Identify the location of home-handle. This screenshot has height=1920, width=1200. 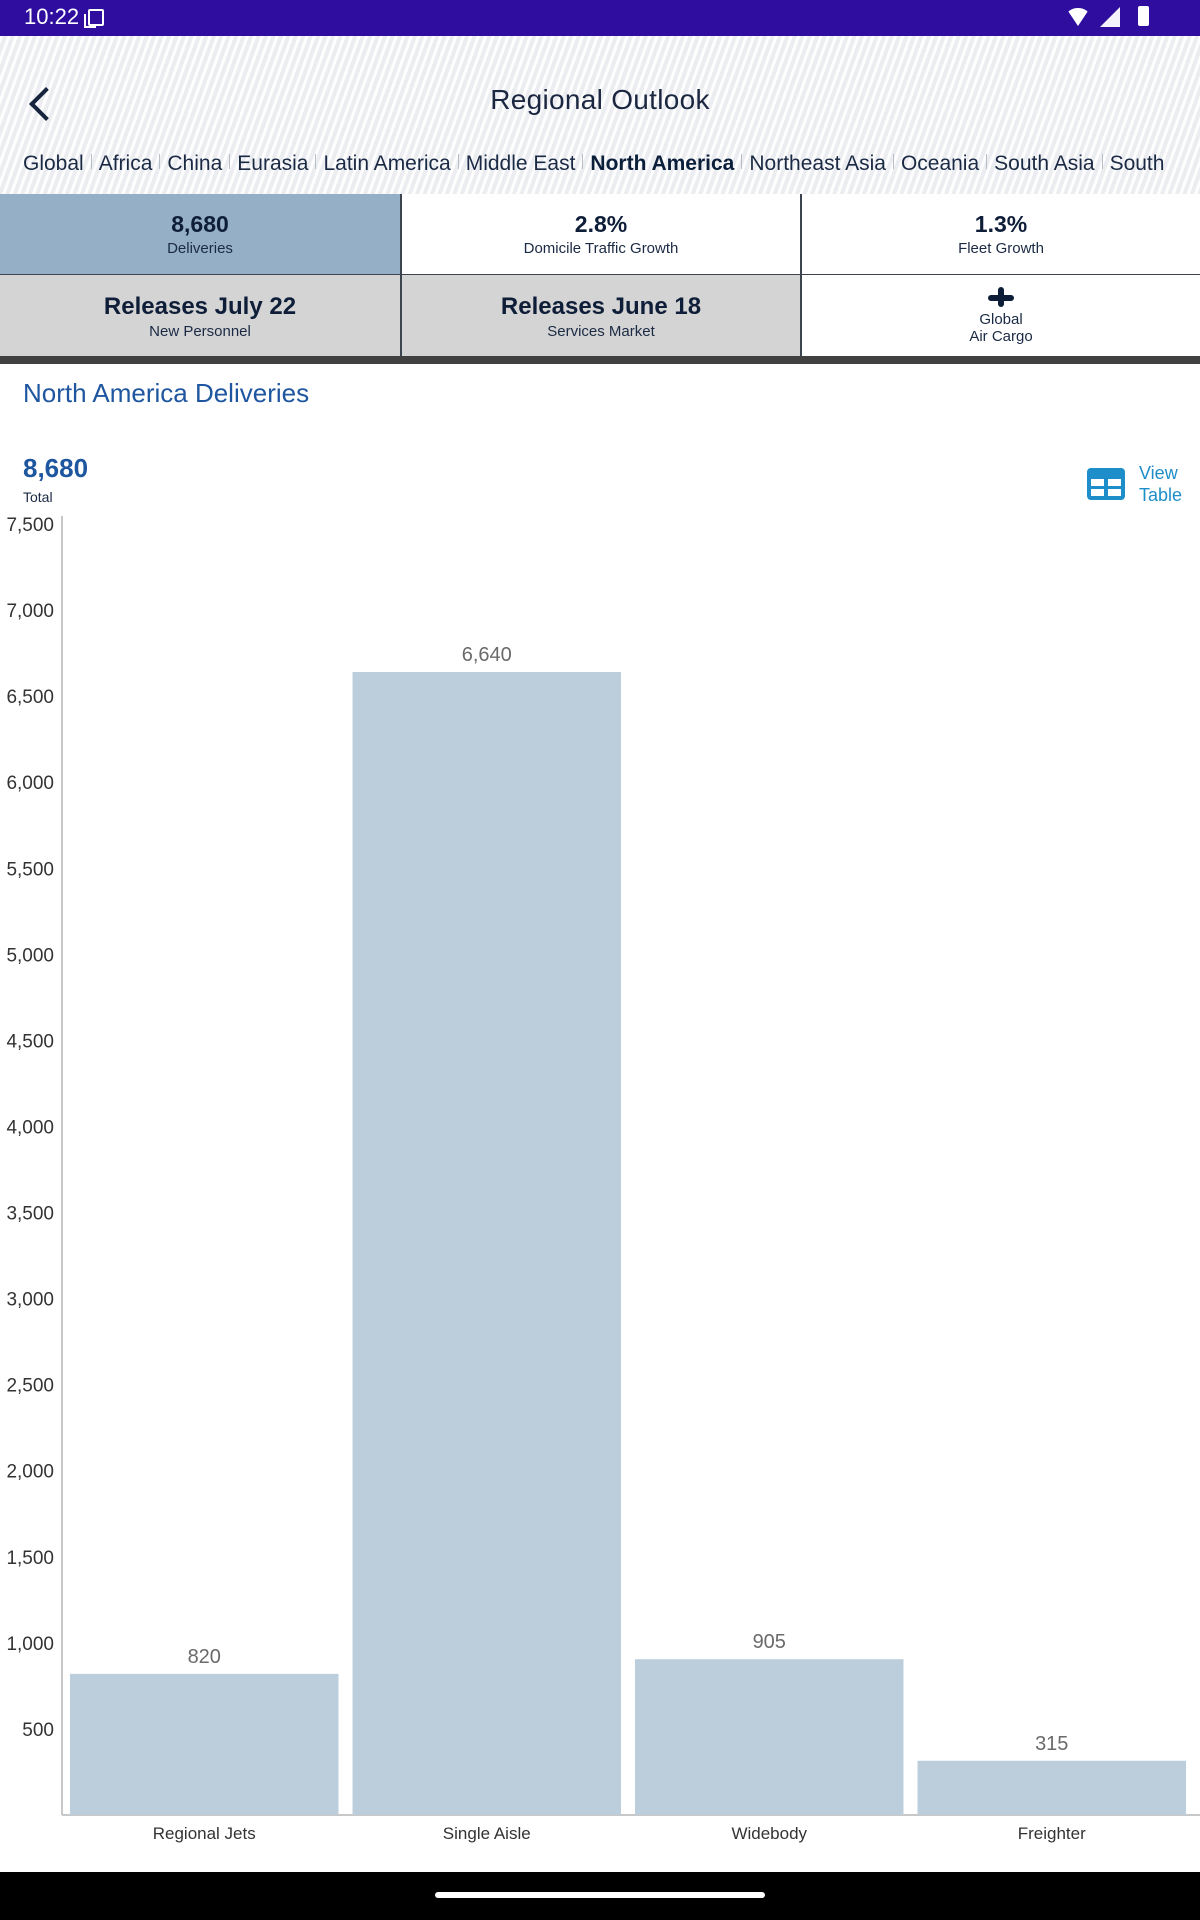
(600, 1895).